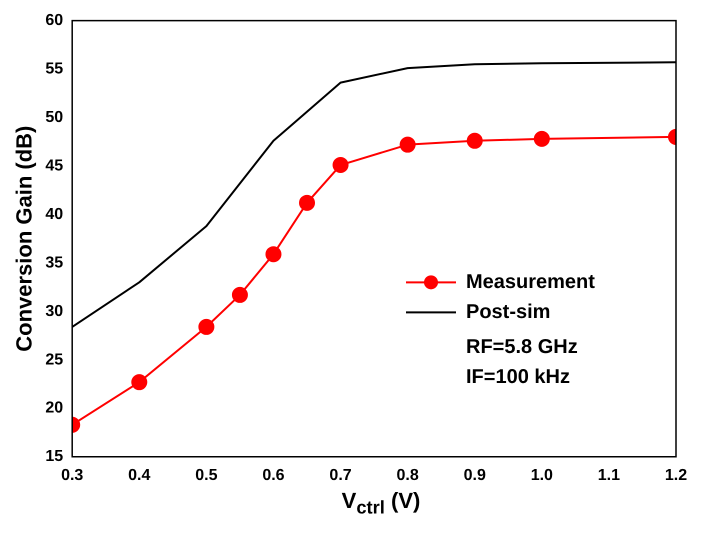 The height and width of the screenshot is (540, 702). What do you see at coordinates (54, 117) in the screenshot?
I see `y-tick-label: 50` at bounding box center [54, 117].